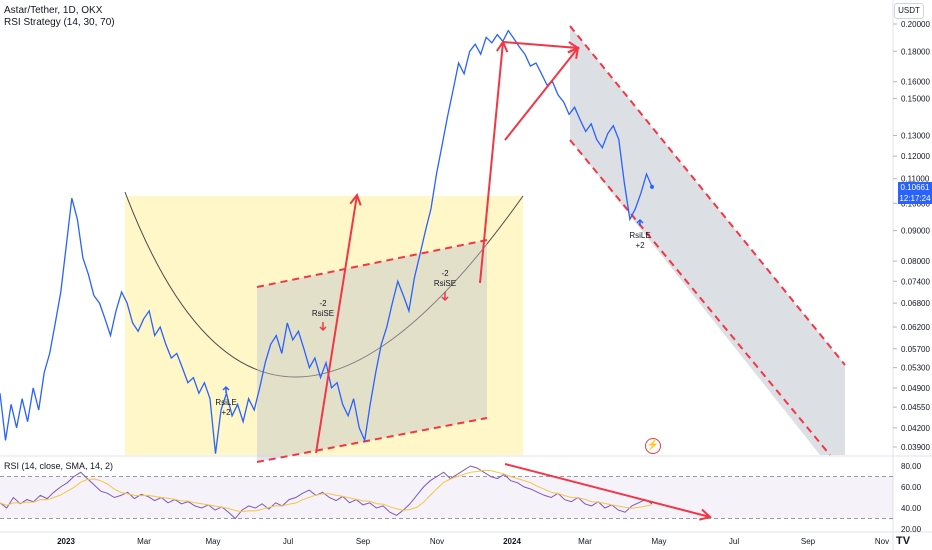 This screenshot has height=550, width=932. I want to click on y-tick-label: 0.04900, so click(915, 388).